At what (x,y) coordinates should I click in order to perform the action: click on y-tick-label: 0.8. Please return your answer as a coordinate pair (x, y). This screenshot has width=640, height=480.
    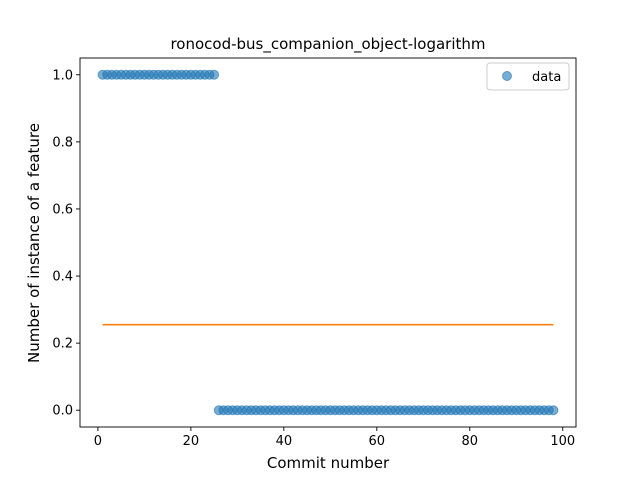
    Looking at the image, I should click on (62, 142).